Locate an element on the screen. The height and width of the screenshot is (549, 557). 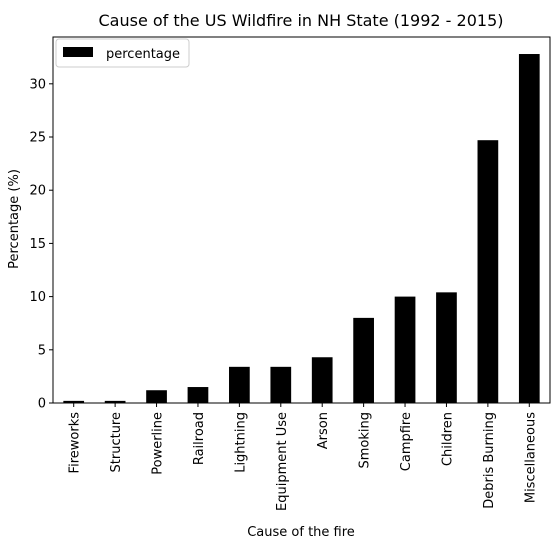
bar-arson is located at coordinates (322, 380).